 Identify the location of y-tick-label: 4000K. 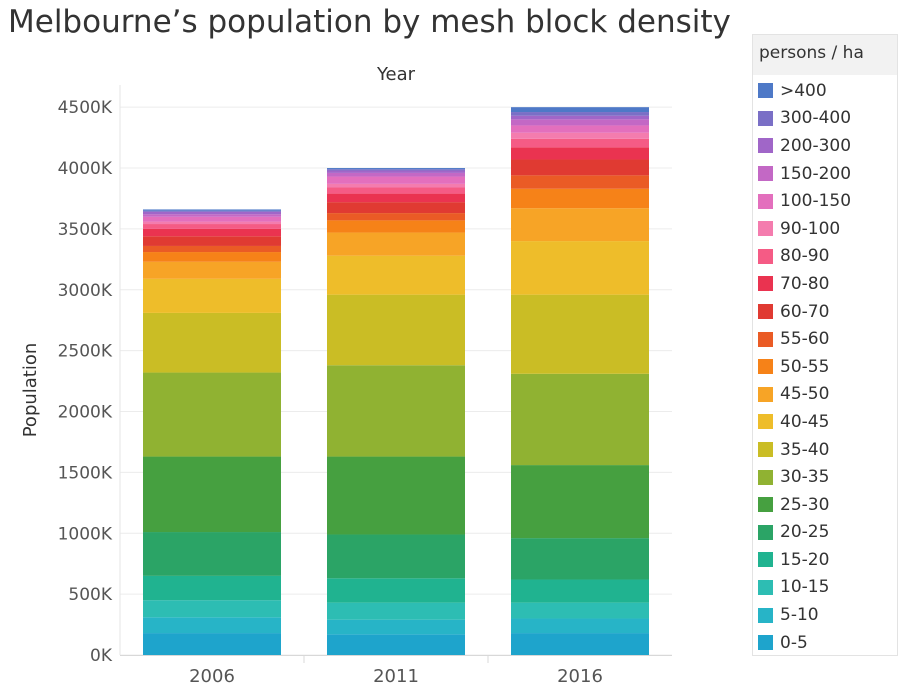
(85, 169).